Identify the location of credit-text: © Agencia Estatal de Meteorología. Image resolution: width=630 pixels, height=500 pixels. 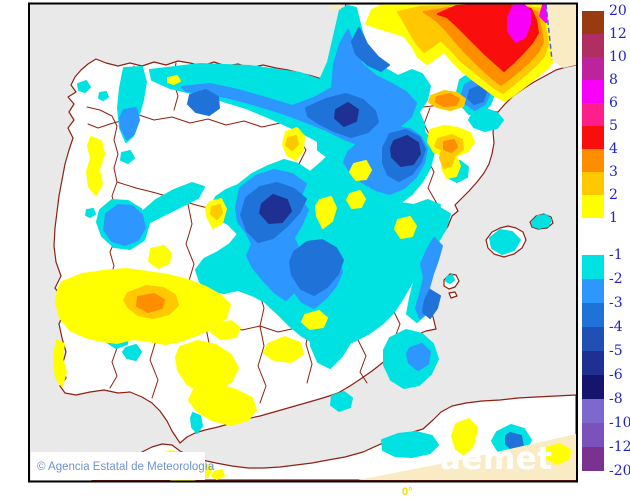
(126, 467).